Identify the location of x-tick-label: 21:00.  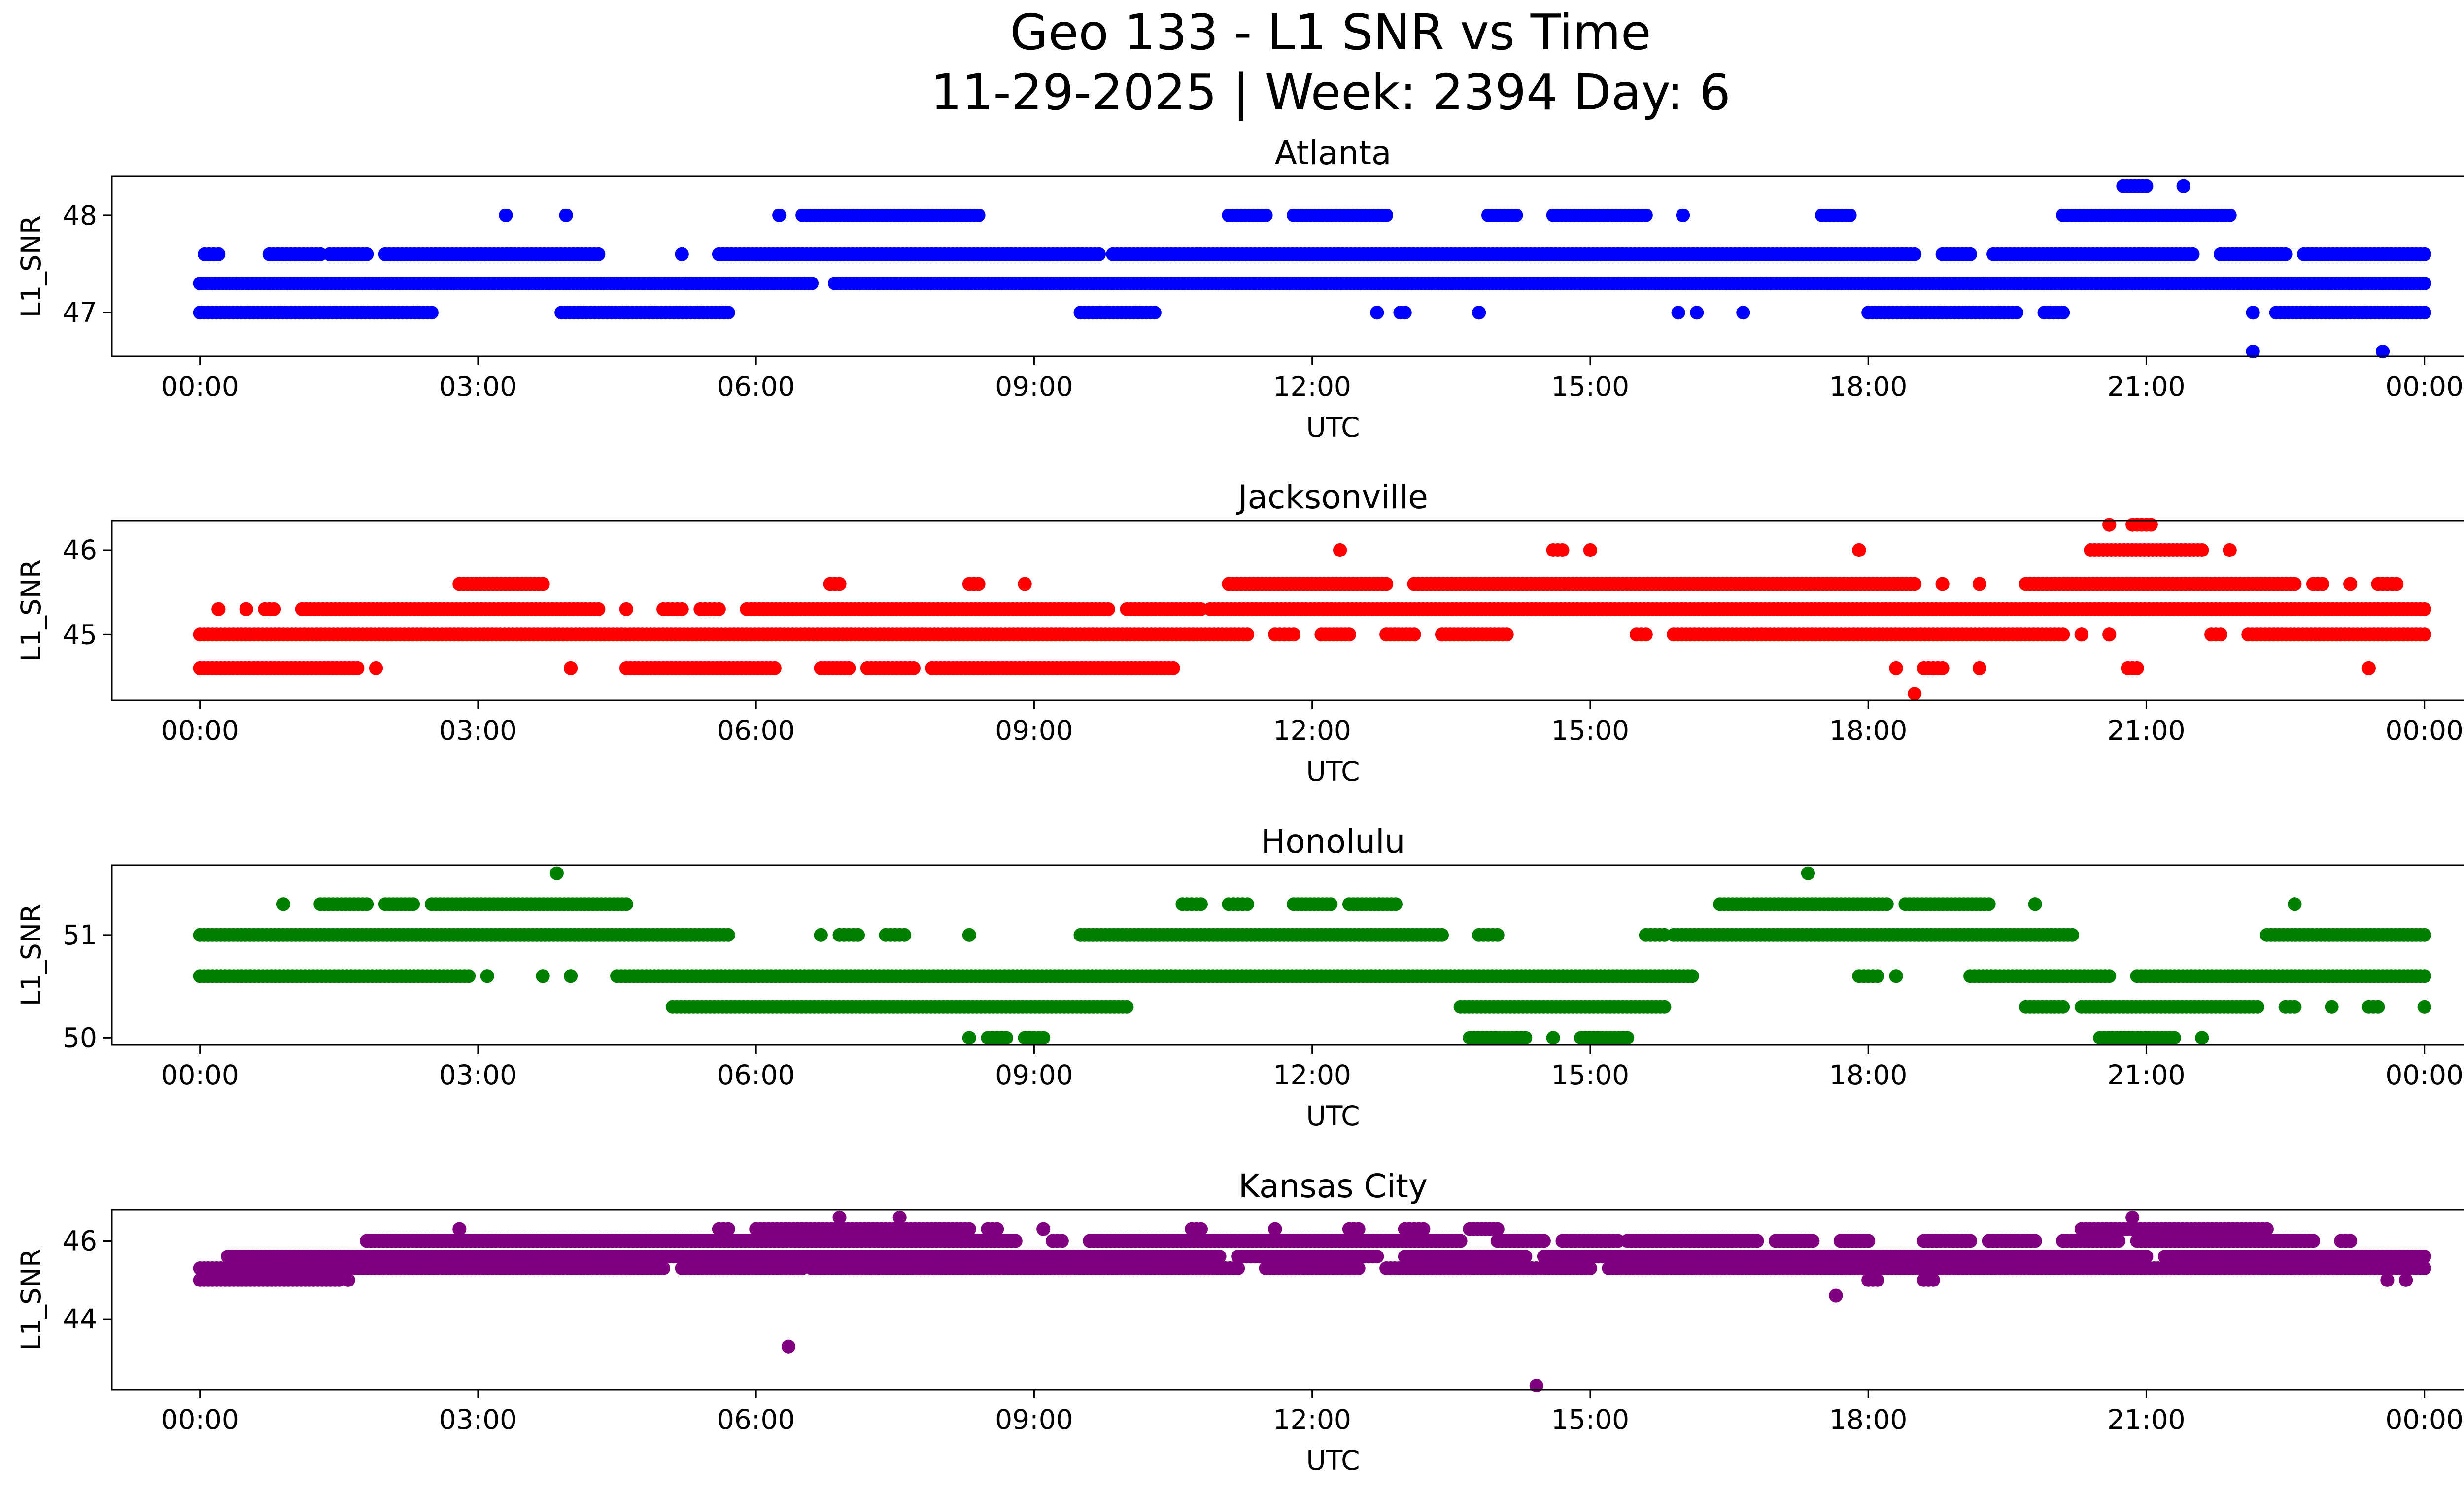
(2146, 386).